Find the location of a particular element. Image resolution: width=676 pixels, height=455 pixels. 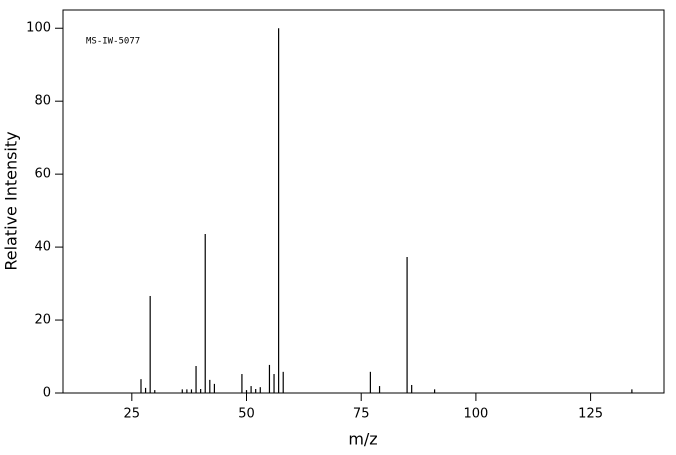

y-tick-label: 20 is located at coordinates (42, 320).